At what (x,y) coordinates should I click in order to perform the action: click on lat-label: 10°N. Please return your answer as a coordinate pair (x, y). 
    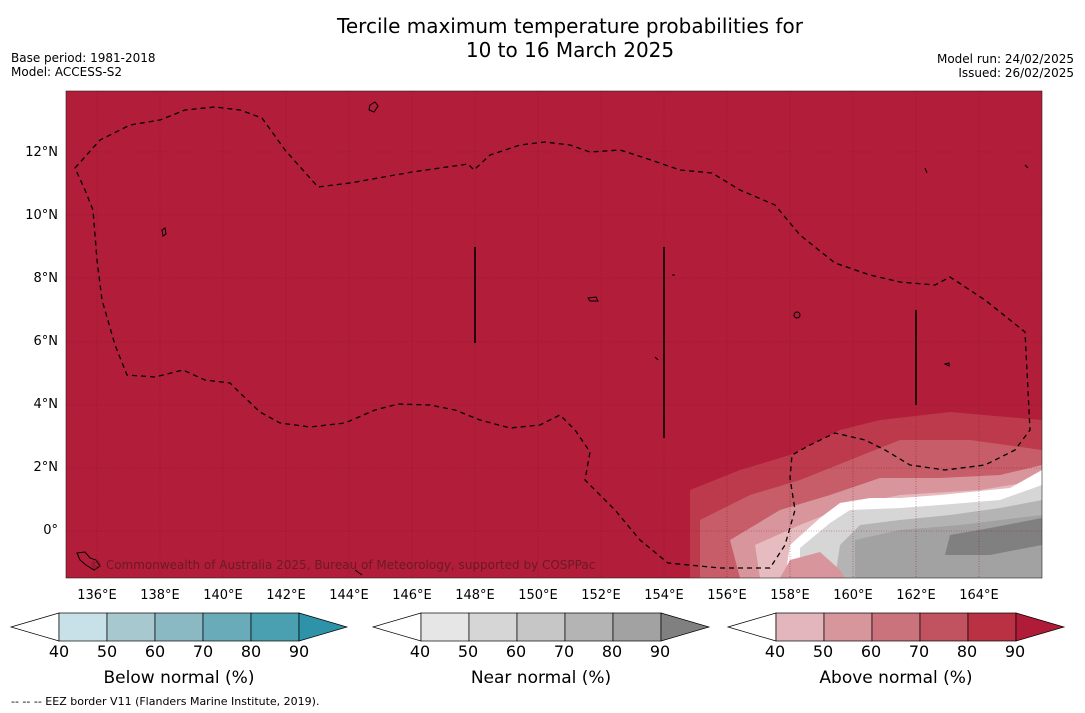
    Looking at the image, I should click on (41, 215).